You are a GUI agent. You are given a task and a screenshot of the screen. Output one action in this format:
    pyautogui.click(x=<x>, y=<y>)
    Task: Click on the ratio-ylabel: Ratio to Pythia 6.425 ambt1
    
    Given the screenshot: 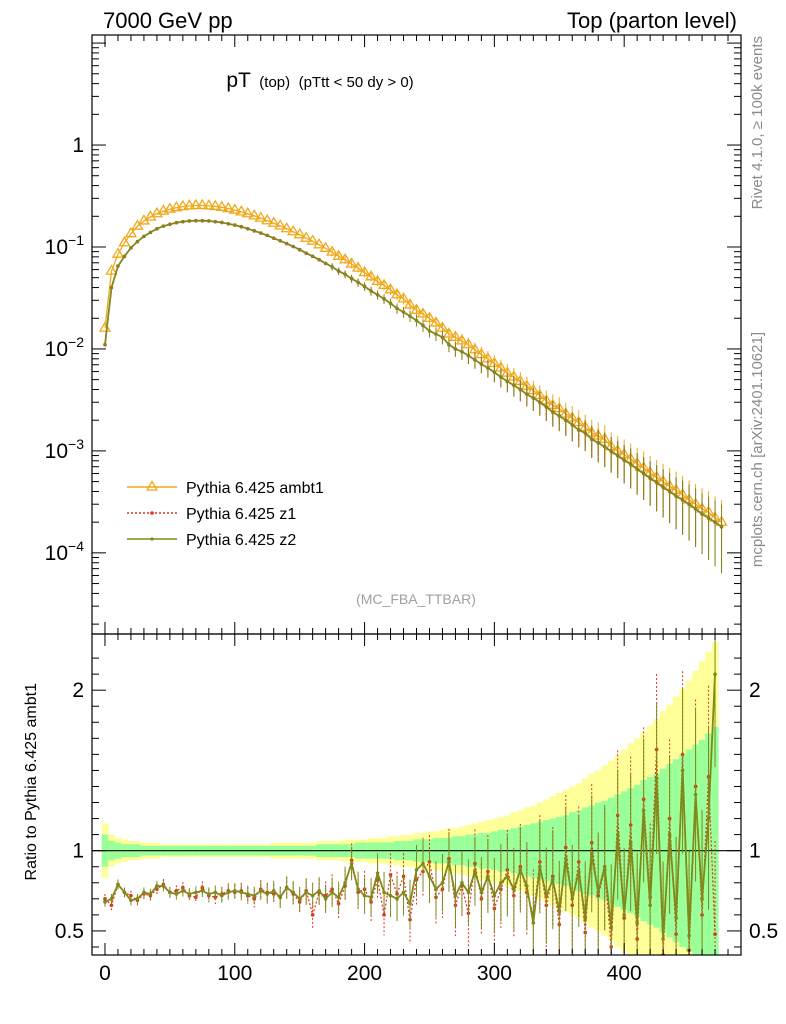 What is the action you would take?
    pyautogui.click(x=31, y=782)
    